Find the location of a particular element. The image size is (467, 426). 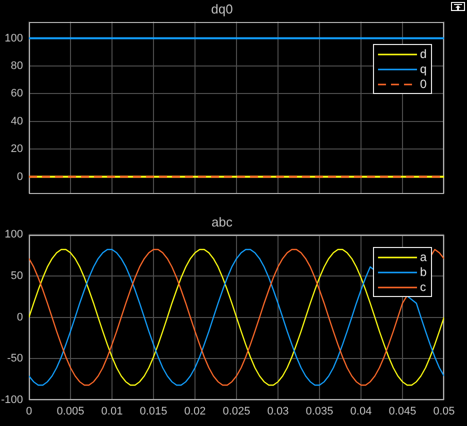

x-tick-label: 0 is located at coordinates (29, 412).